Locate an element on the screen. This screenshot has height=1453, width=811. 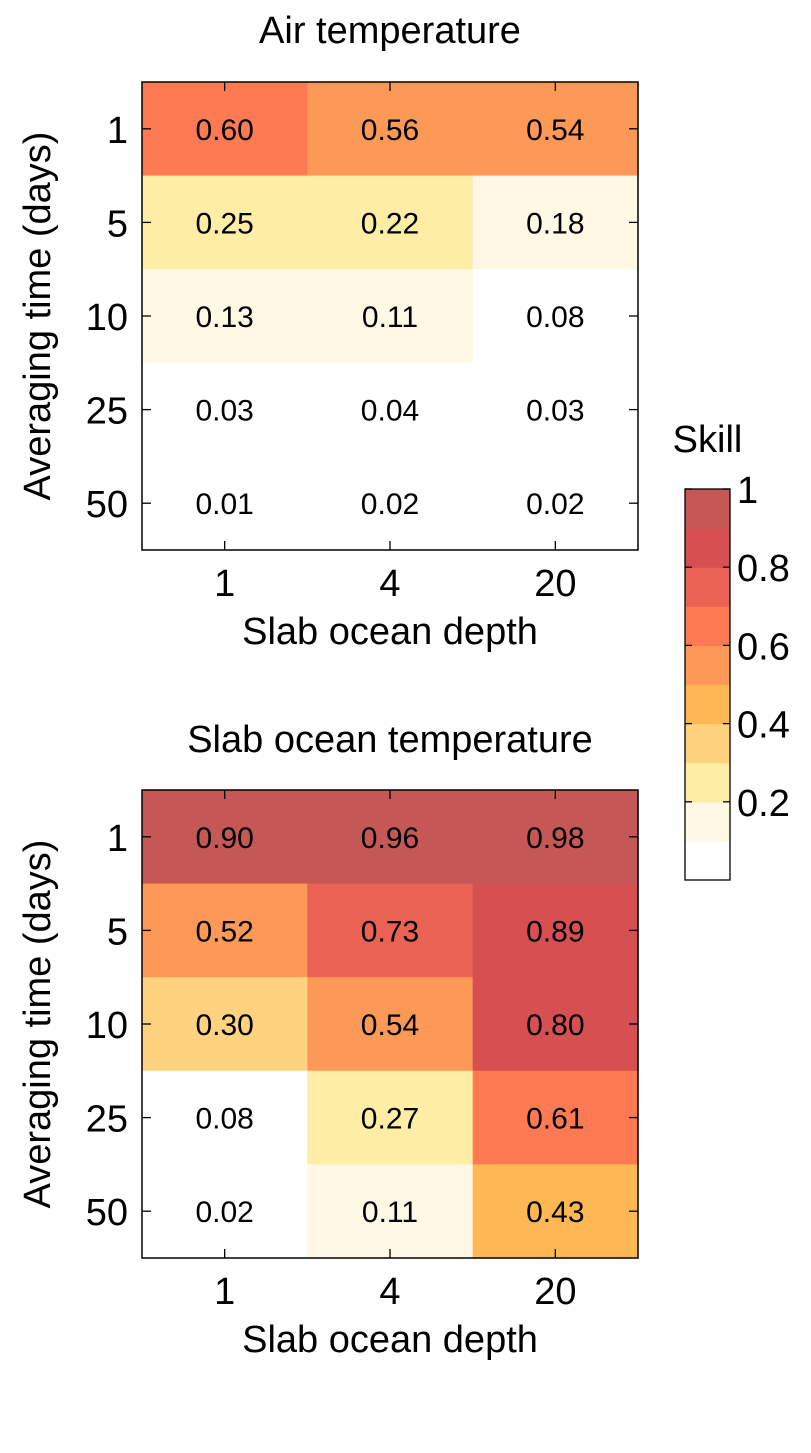
cell-value-label: 0.80 is located at coordinates (555, 1025).